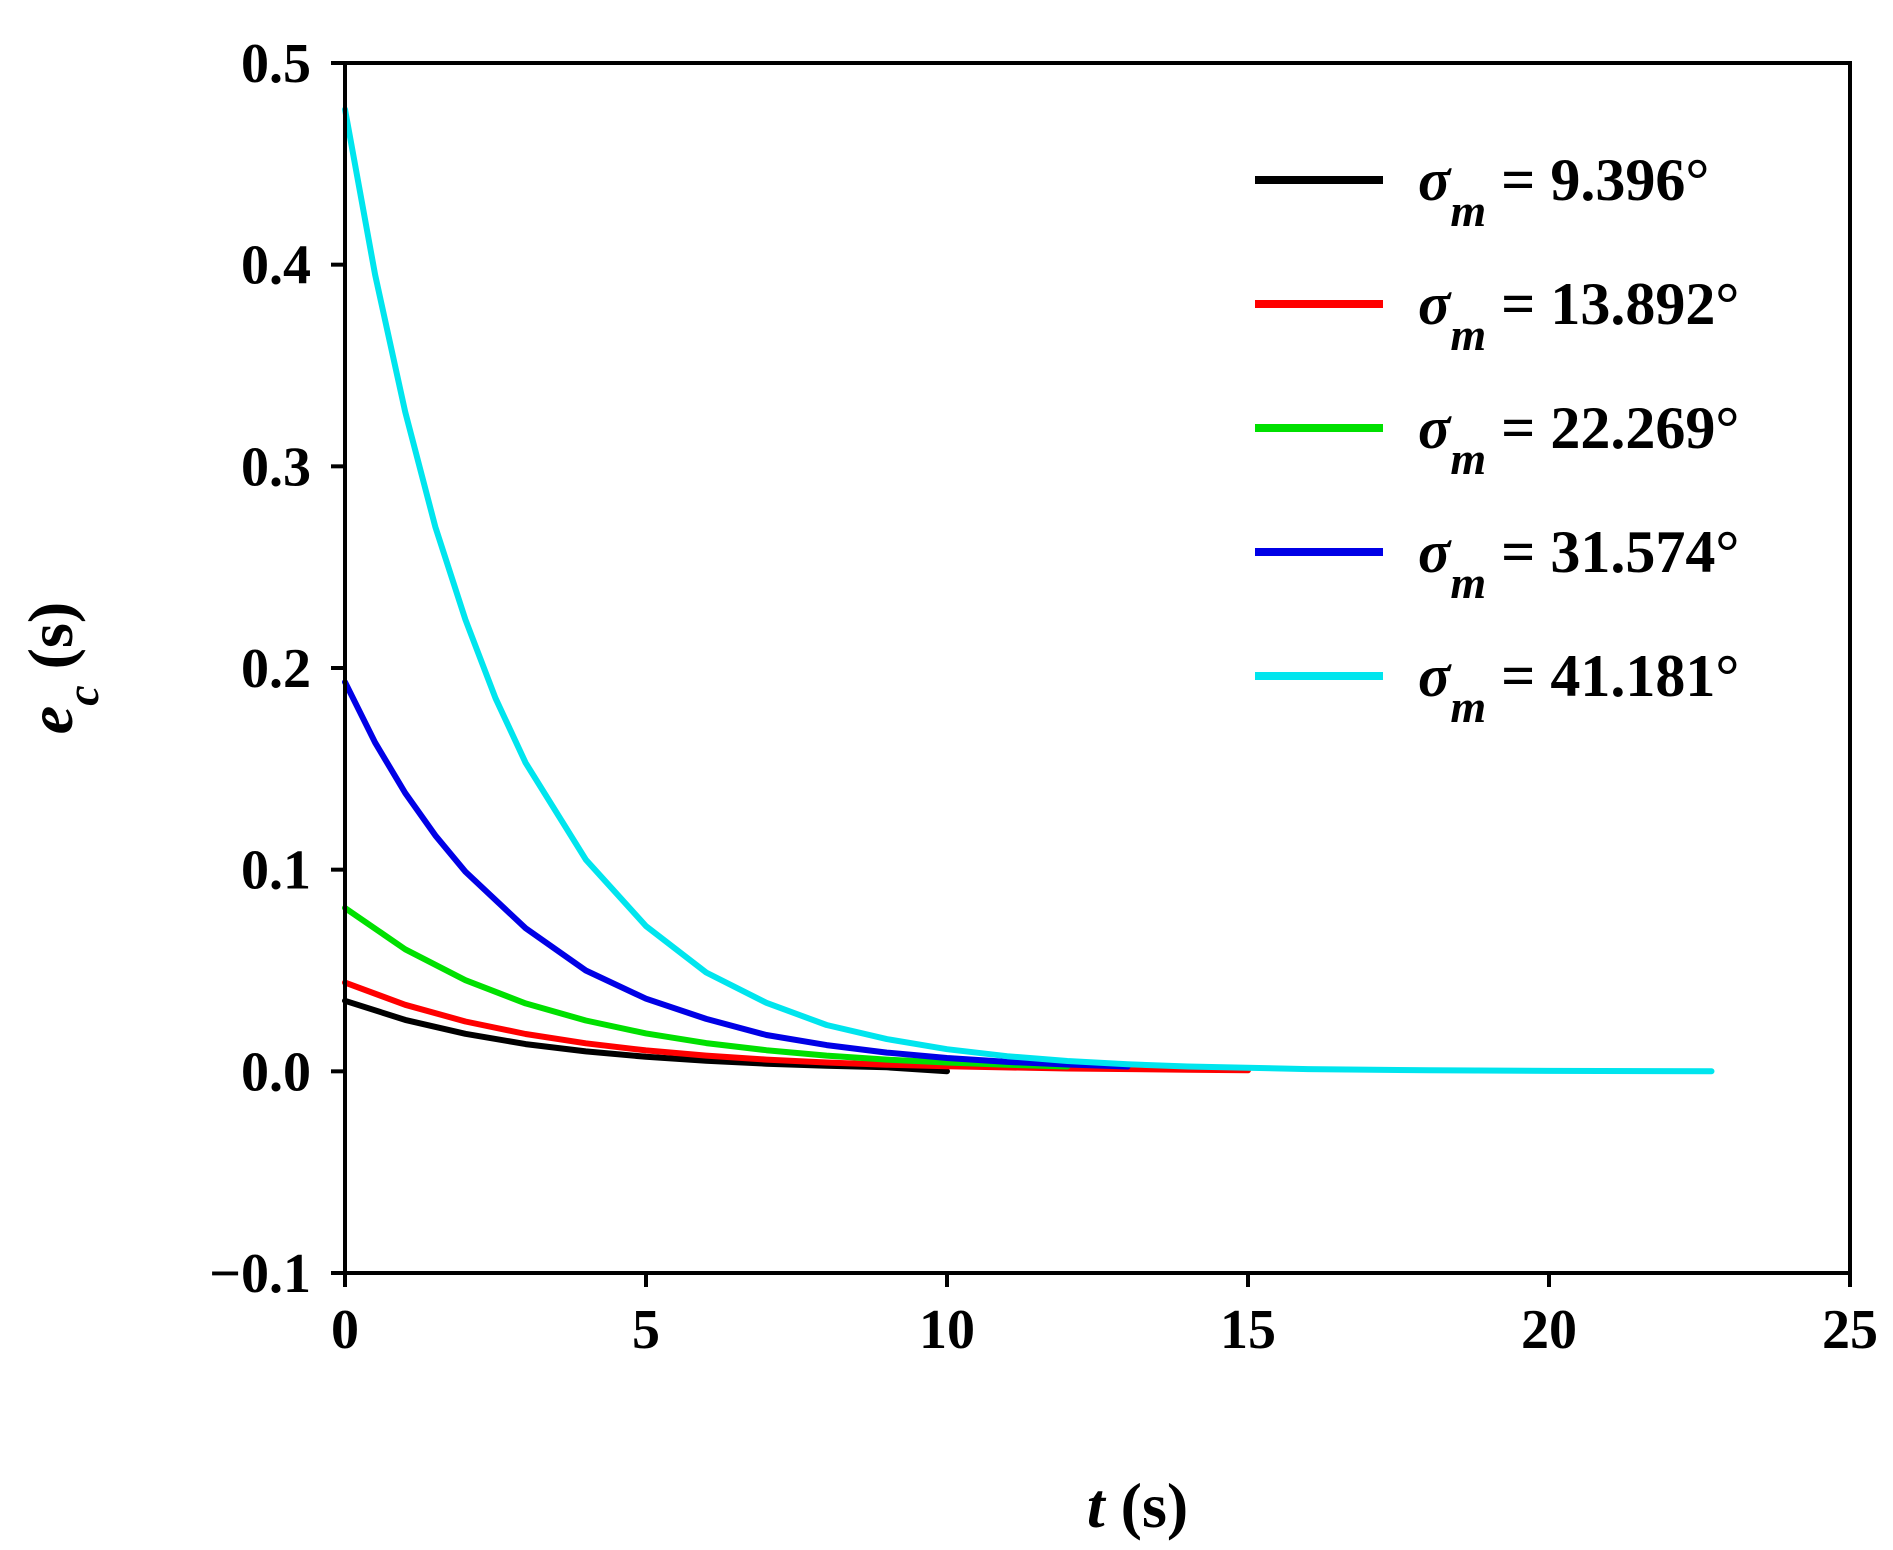 The width and height of the screenshot is (1893, 1550). I want to click on x-tick-label: 10, so click(947, 1330).